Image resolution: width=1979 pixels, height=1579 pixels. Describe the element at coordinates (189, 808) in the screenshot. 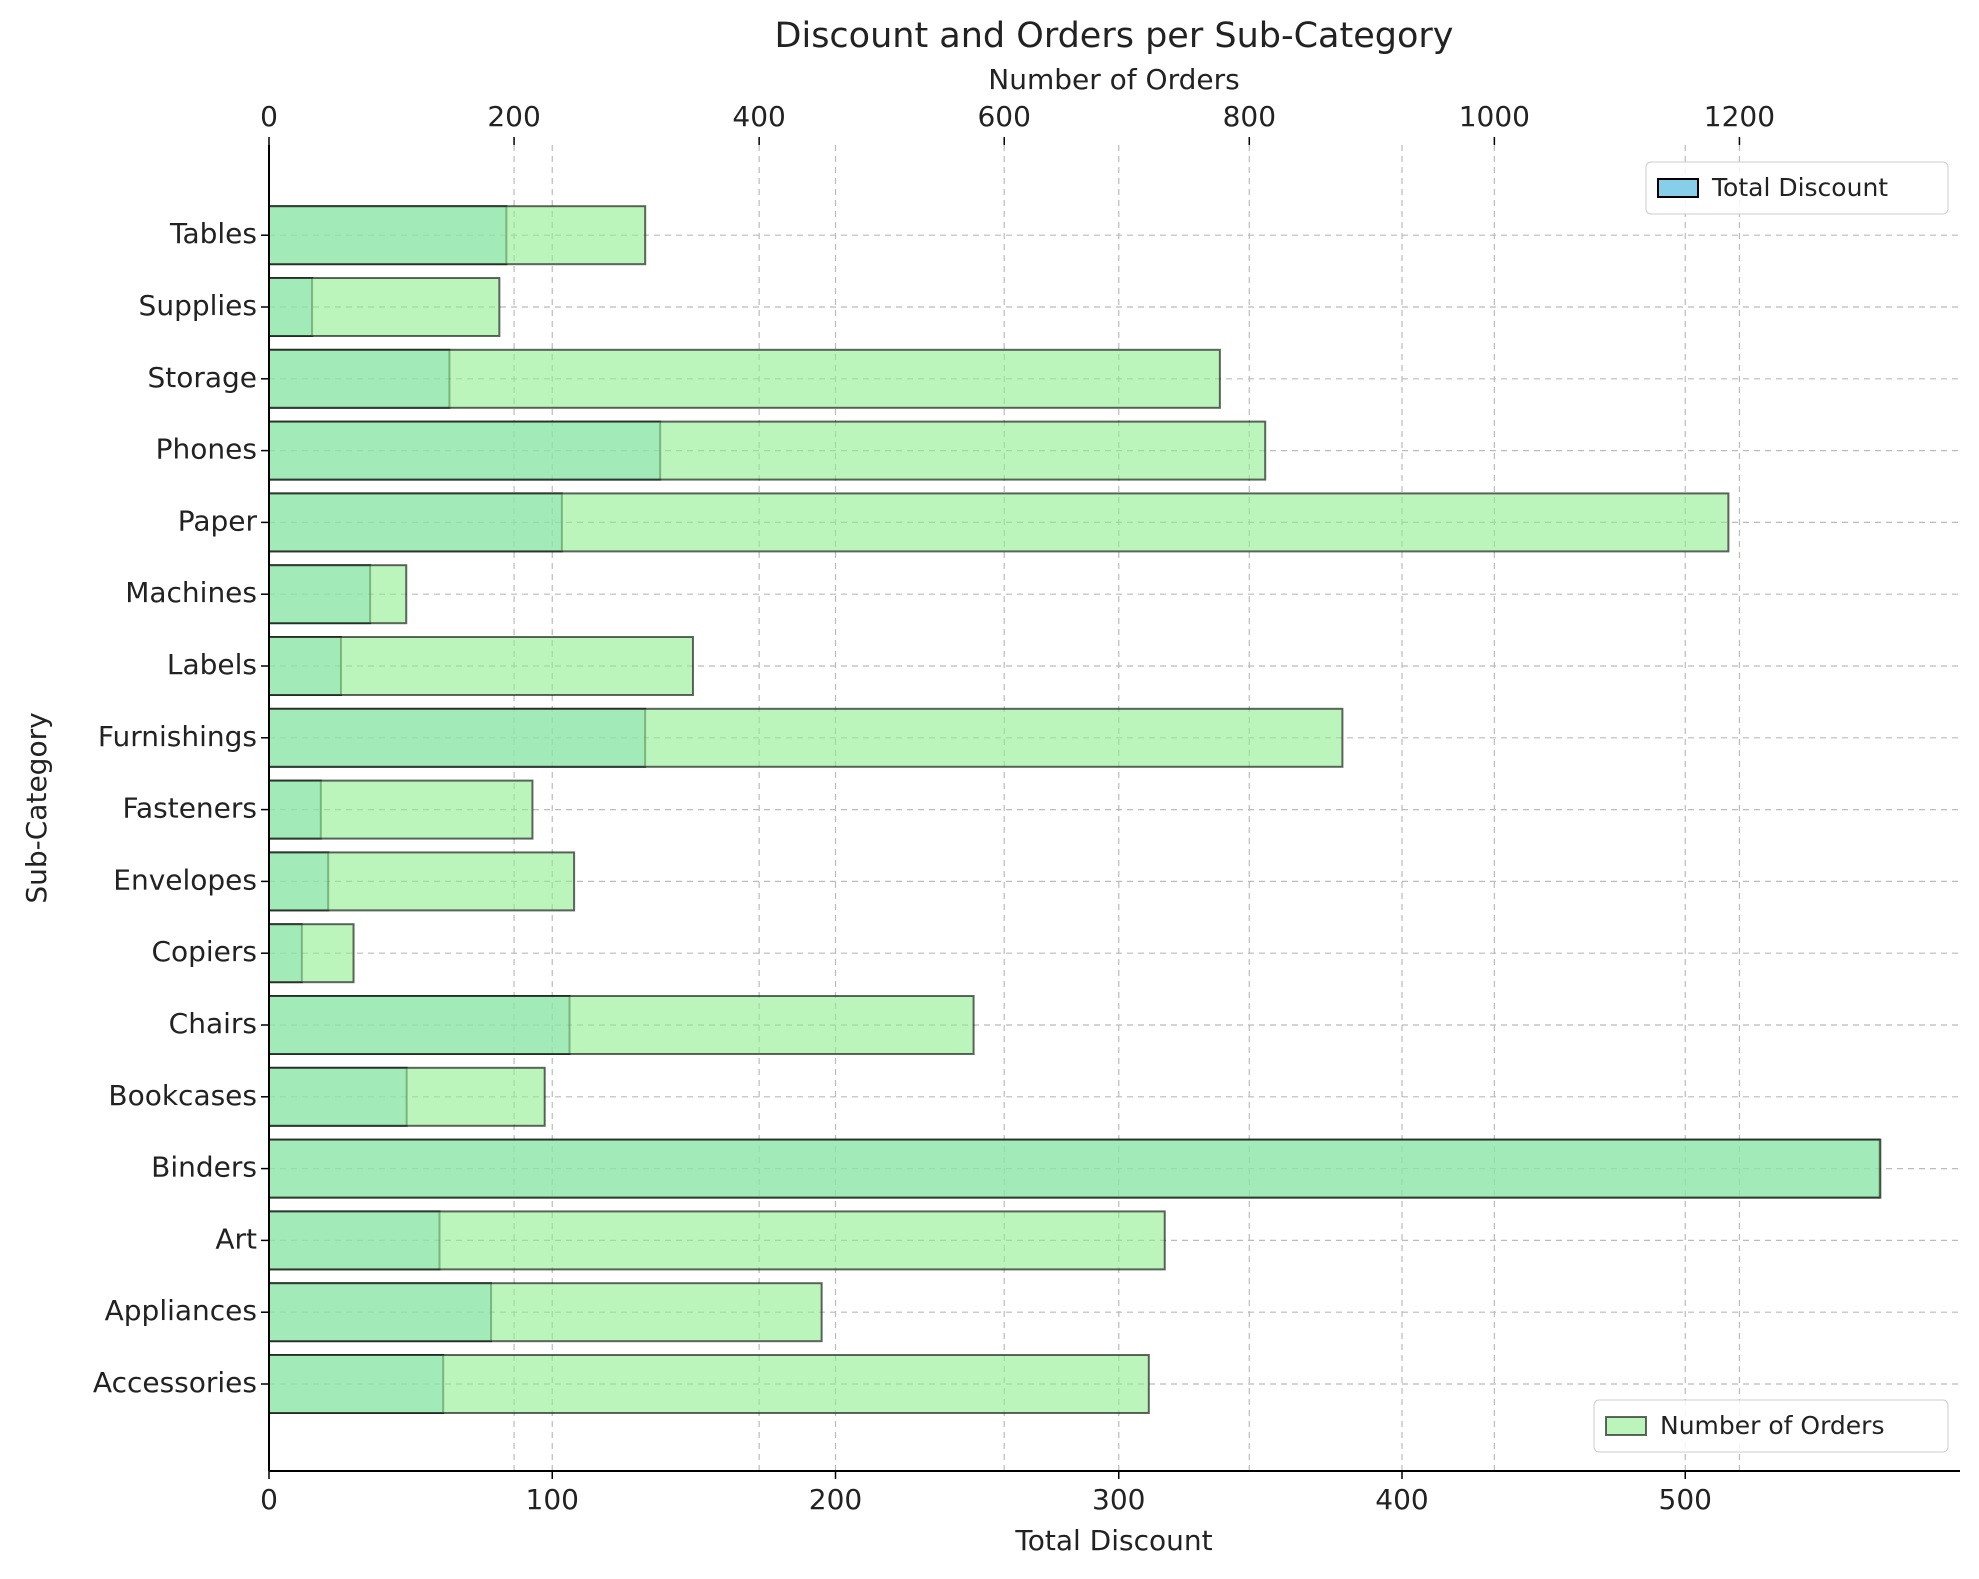

I see `y-tick-label: Fasteners` at that location.